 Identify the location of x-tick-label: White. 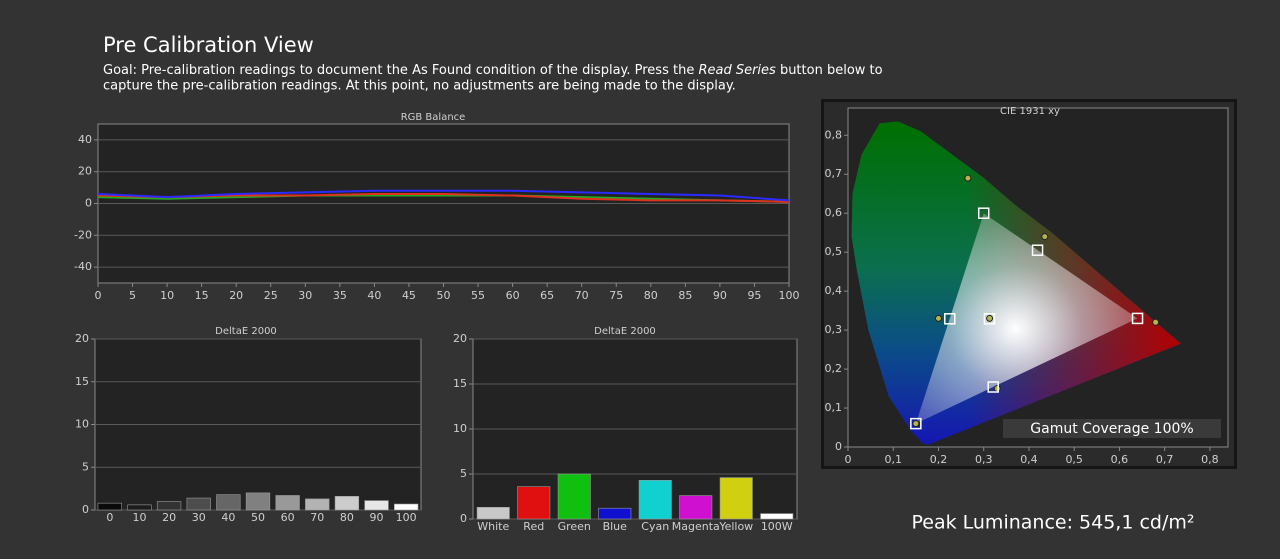
(493, 526).